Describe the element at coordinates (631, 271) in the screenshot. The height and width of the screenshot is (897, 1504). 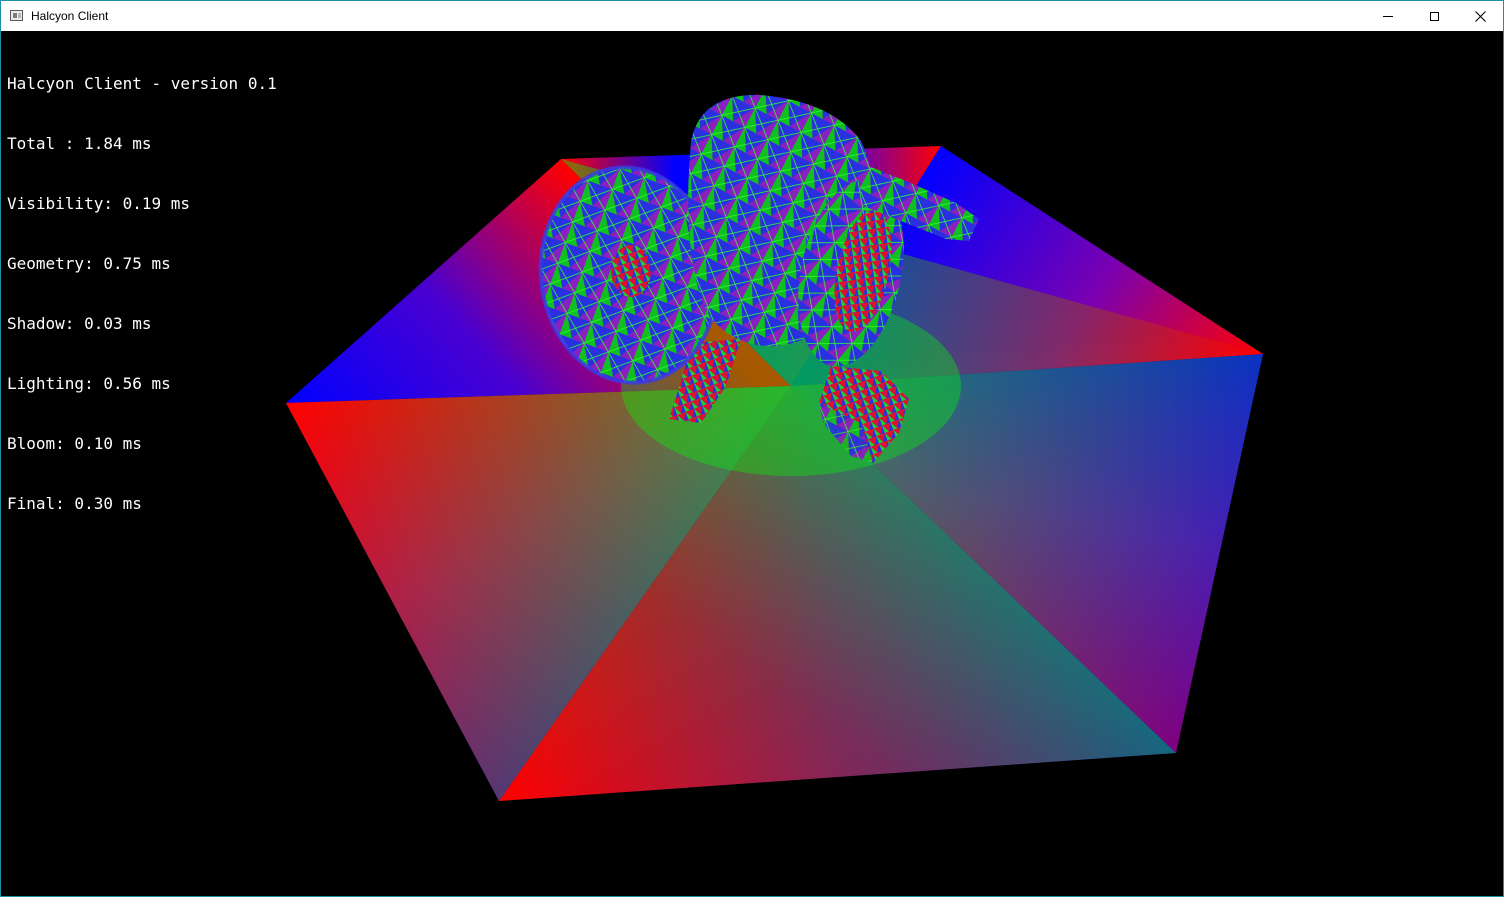
I see `mech-left-drum-hub` at that location.